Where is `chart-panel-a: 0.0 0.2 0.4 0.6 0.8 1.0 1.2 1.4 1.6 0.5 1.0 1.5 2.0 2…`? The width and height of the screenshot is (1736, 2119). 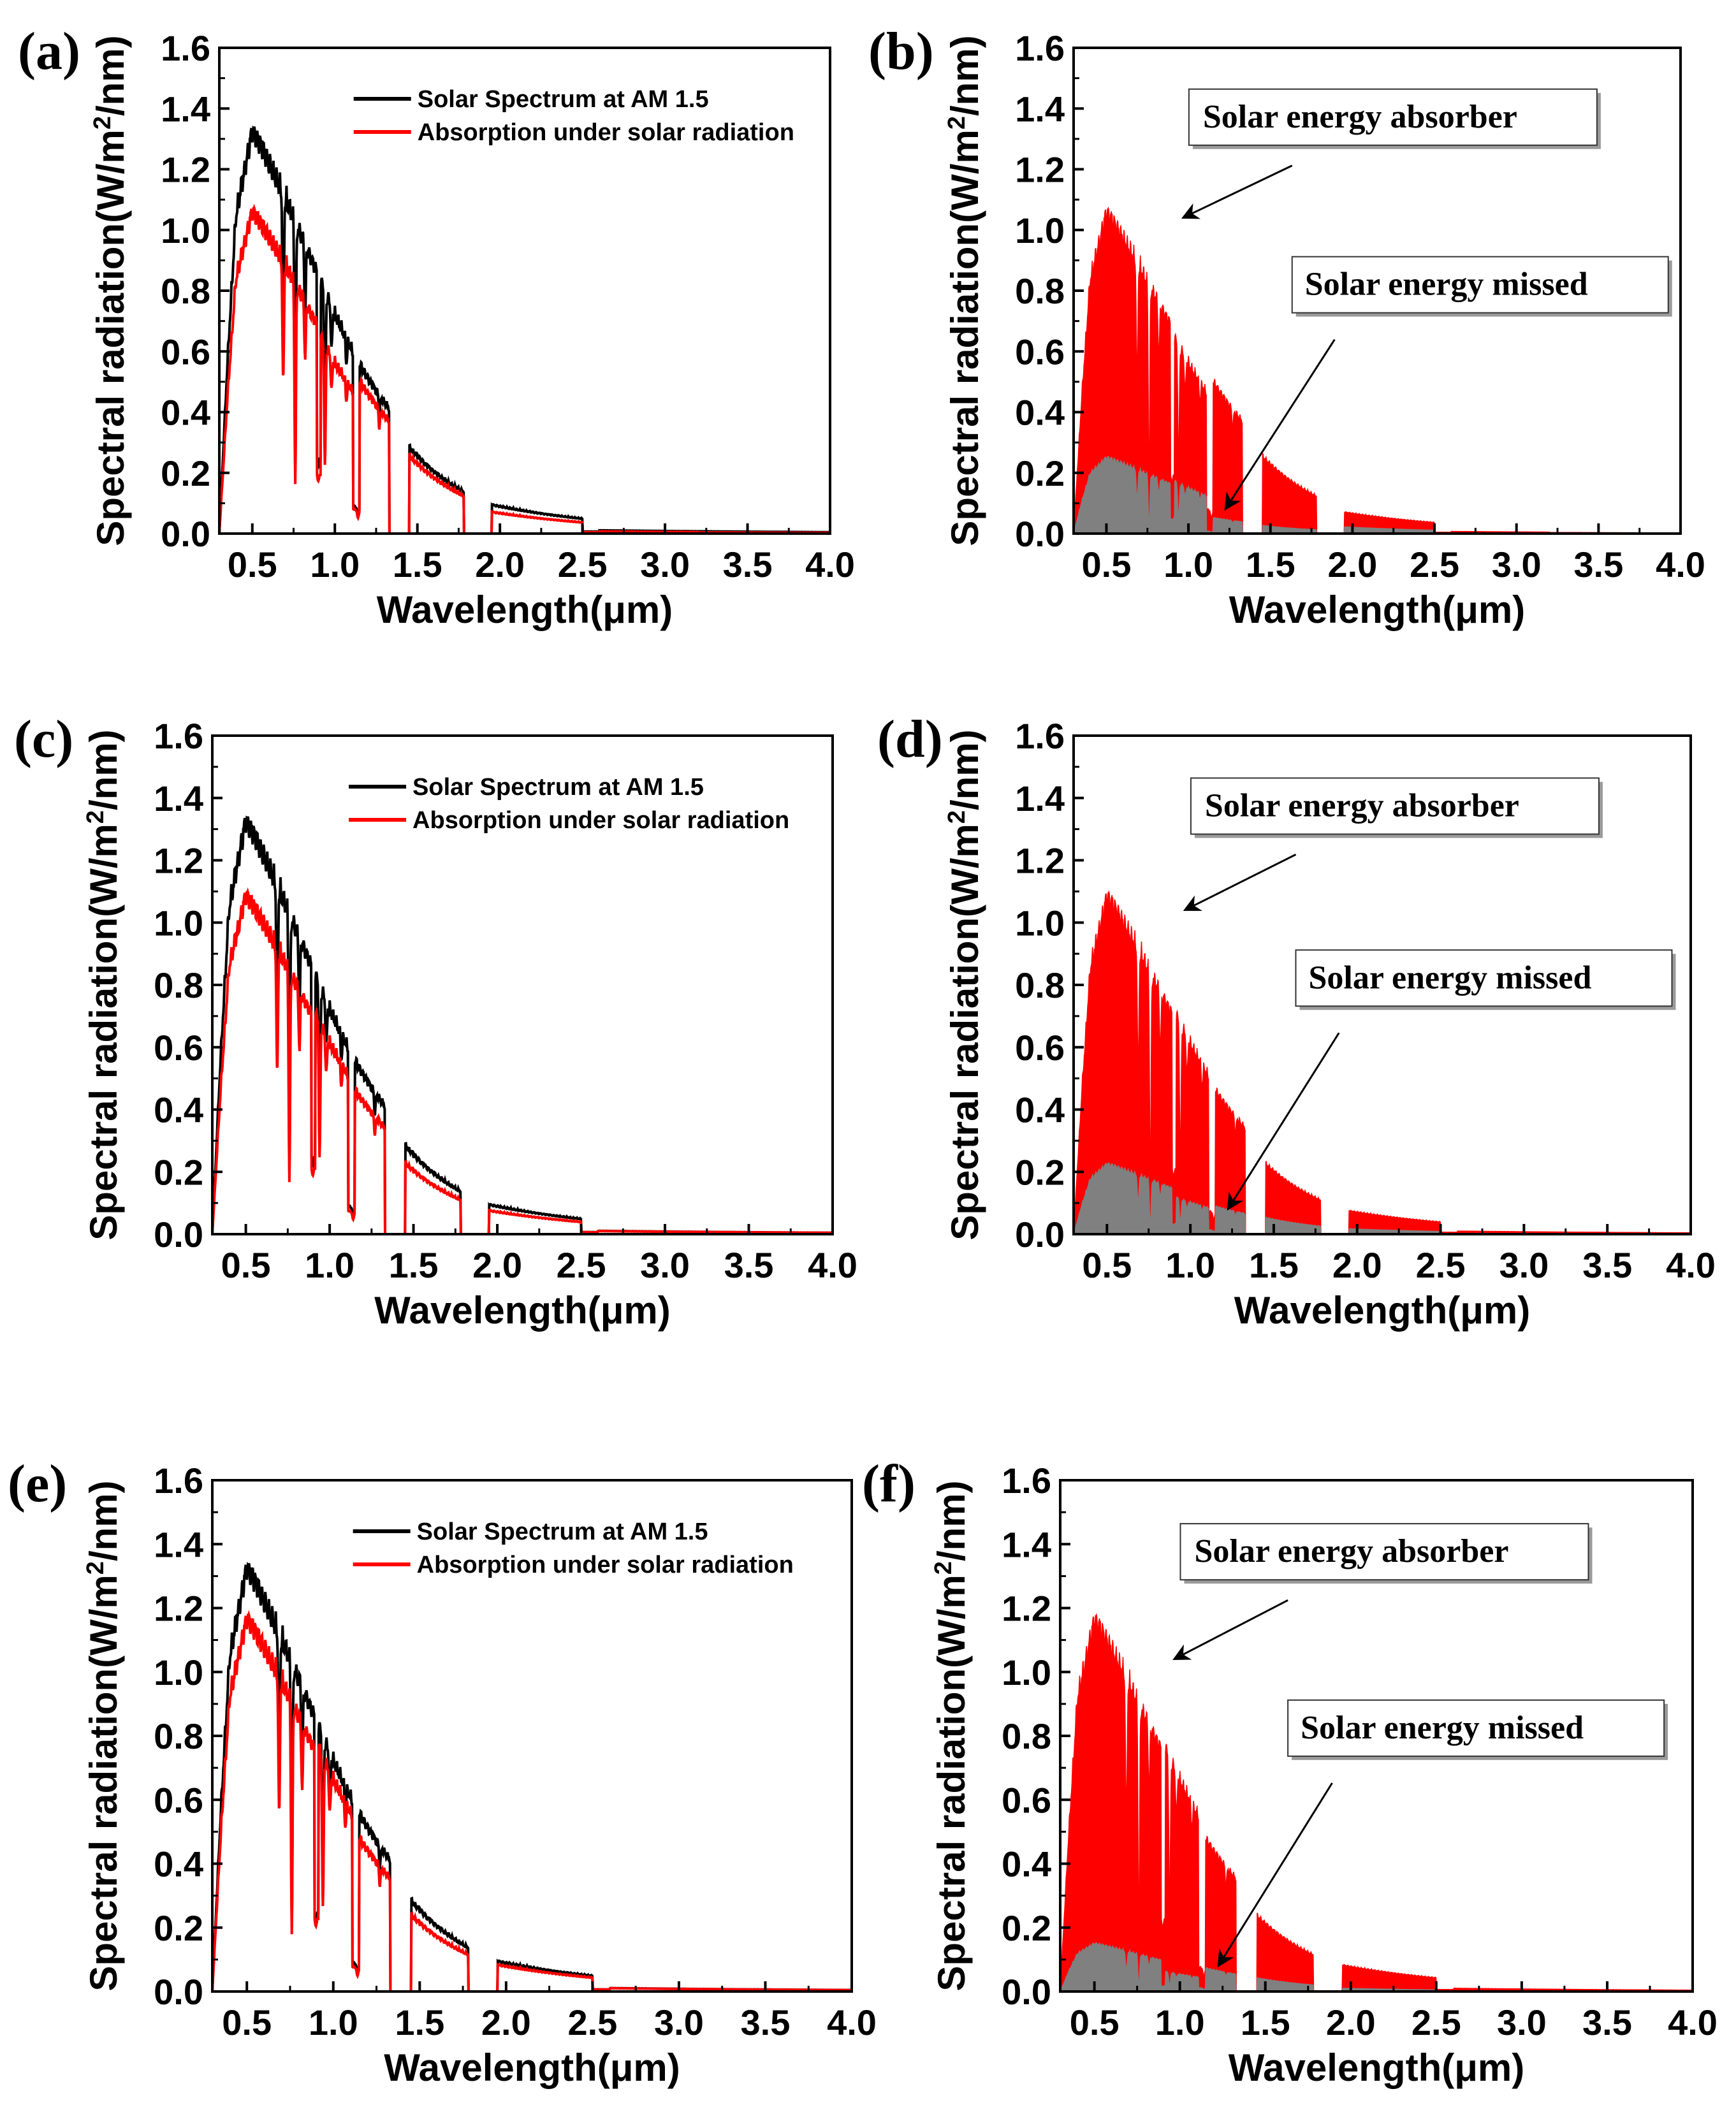
chart-panel-a: 0.0 0.2 0.4 0.6 0.8 1.0 1.2 1.4 1.6 0.5 1.0 1.5 2.0 2… is located at coordinates (436, 327).